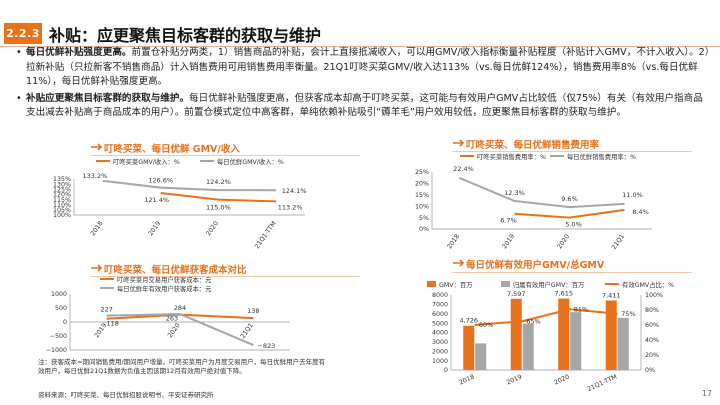  Describe the element at coordinates (424, 229) in the screenshot. I see `y-tick-label: 0%` at that location.